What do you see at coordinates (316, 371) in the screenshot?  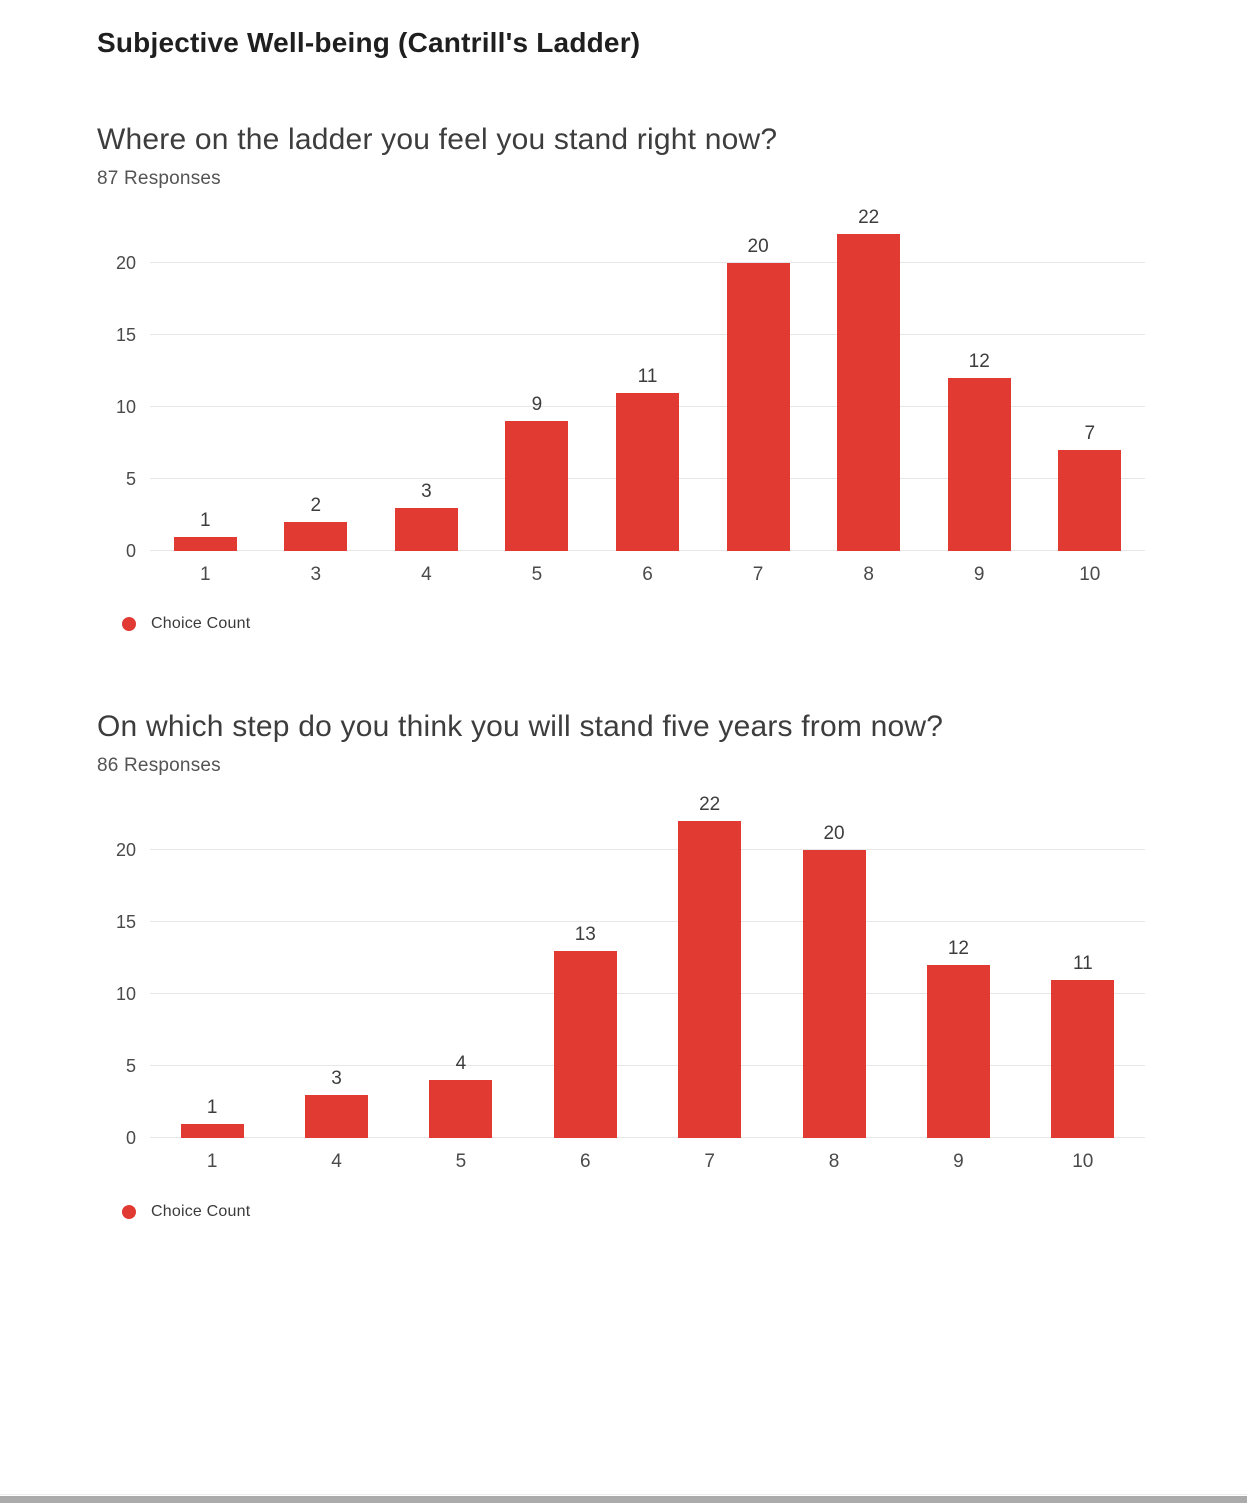 I see `bar-slot-3: 2` at bounding box center [316, 371].